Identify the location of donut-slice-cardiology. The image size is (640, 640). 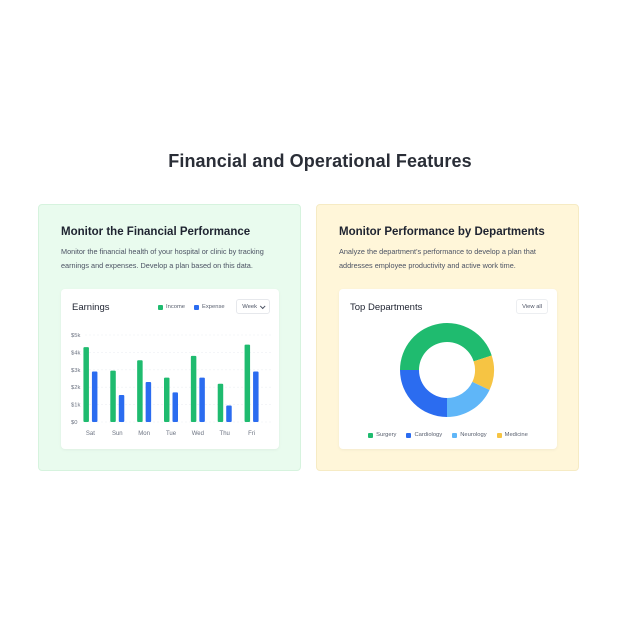
(423, 393).